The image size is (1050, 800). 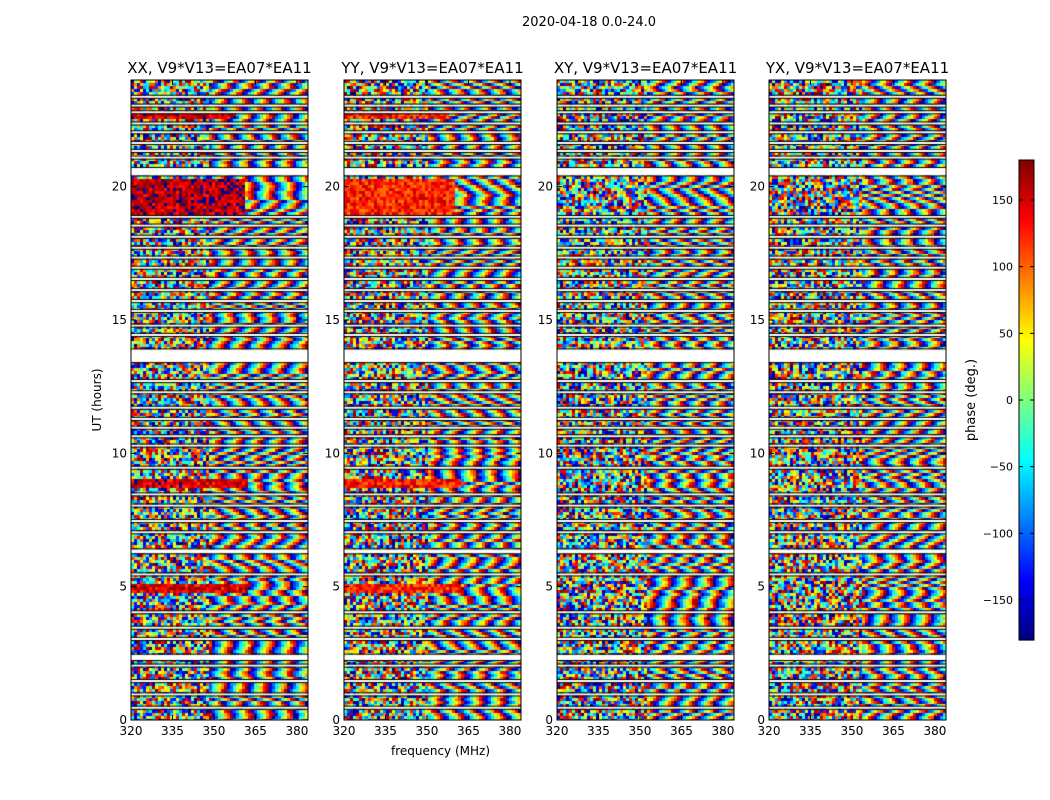 I want to click on y-tick-label: 0, so click(x=549, y=720).